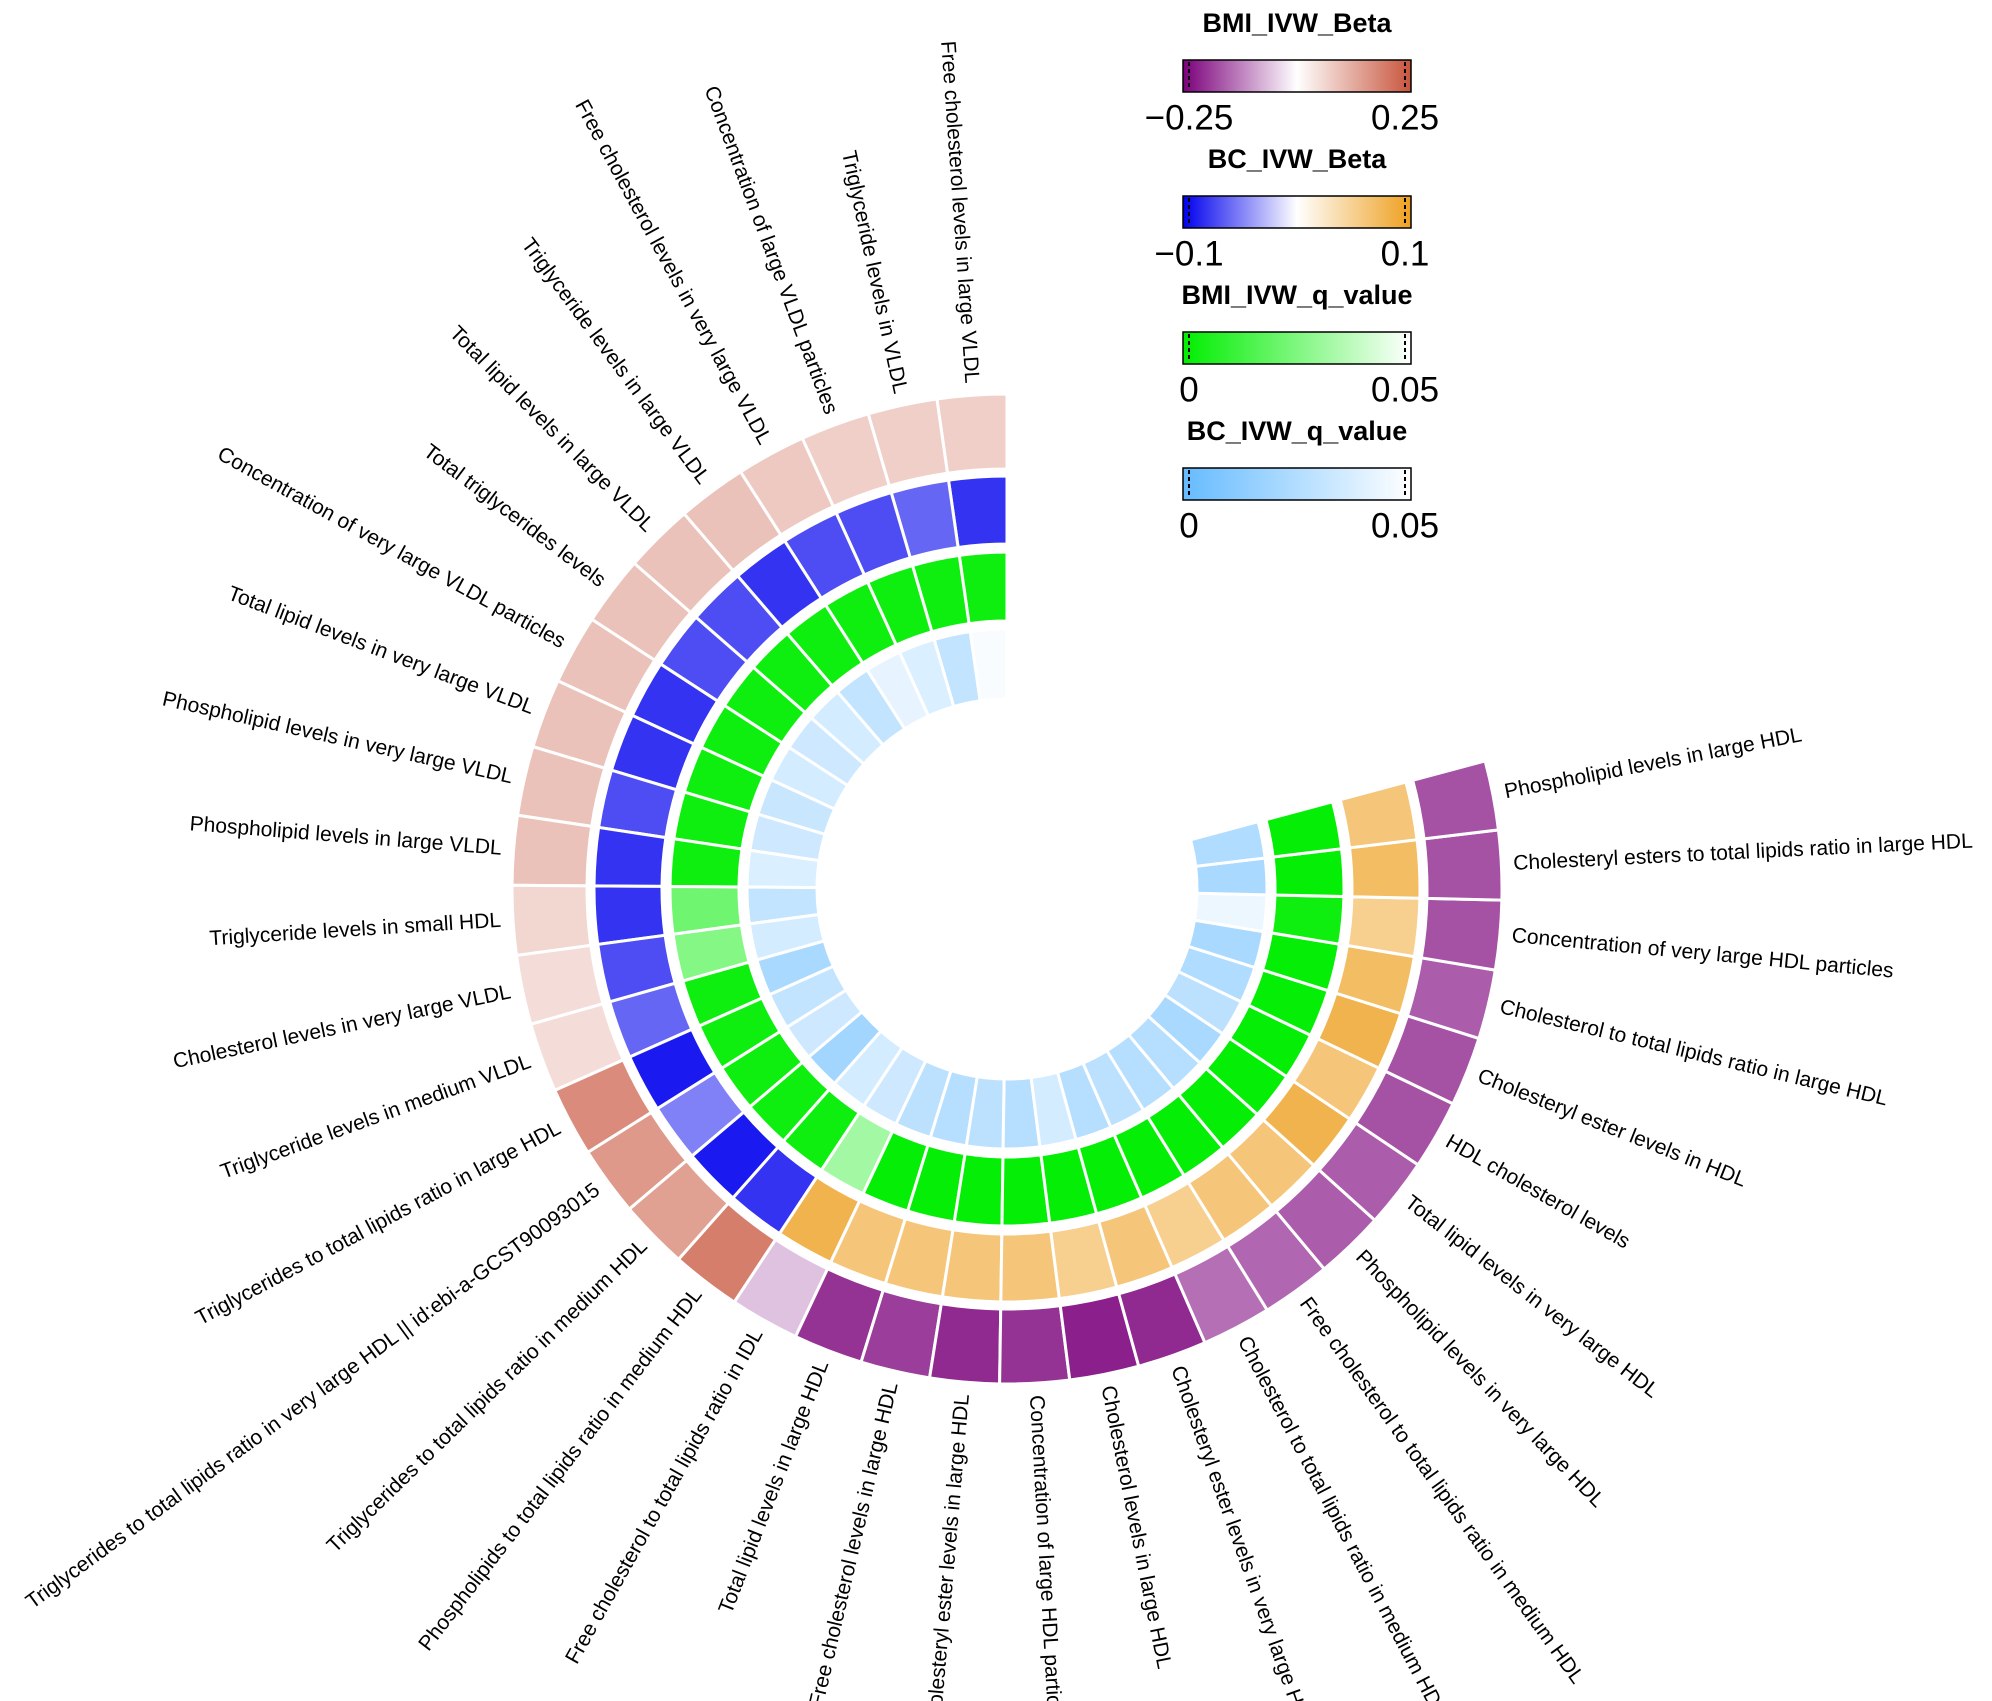 This screenshot has height=1701, width=1992. I want to click on colorbar-tick-label: −0.25, so click(1189, 117).